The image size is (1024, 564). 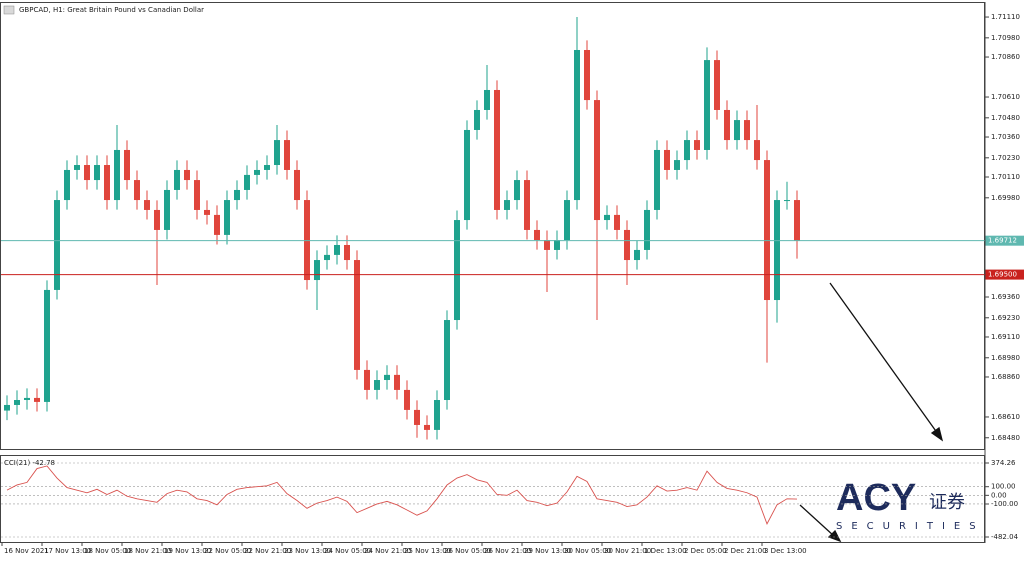 I want to click on y-tick-label: 1.70110, so click(x=1005, y=177).